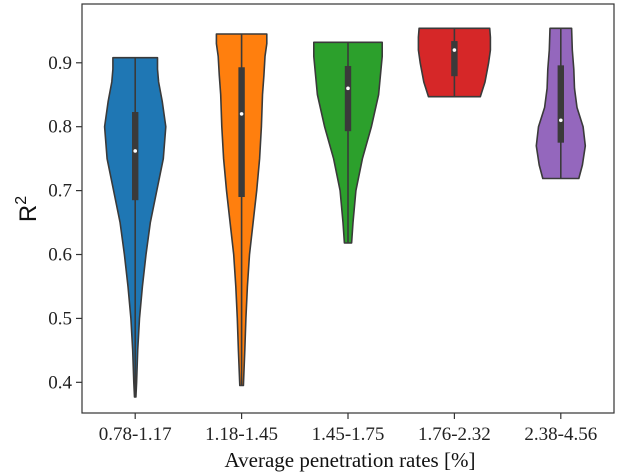 This screenshot has width=626, height=476. I want to click on y-axis-title-superscript: 2, so click(21, 200).